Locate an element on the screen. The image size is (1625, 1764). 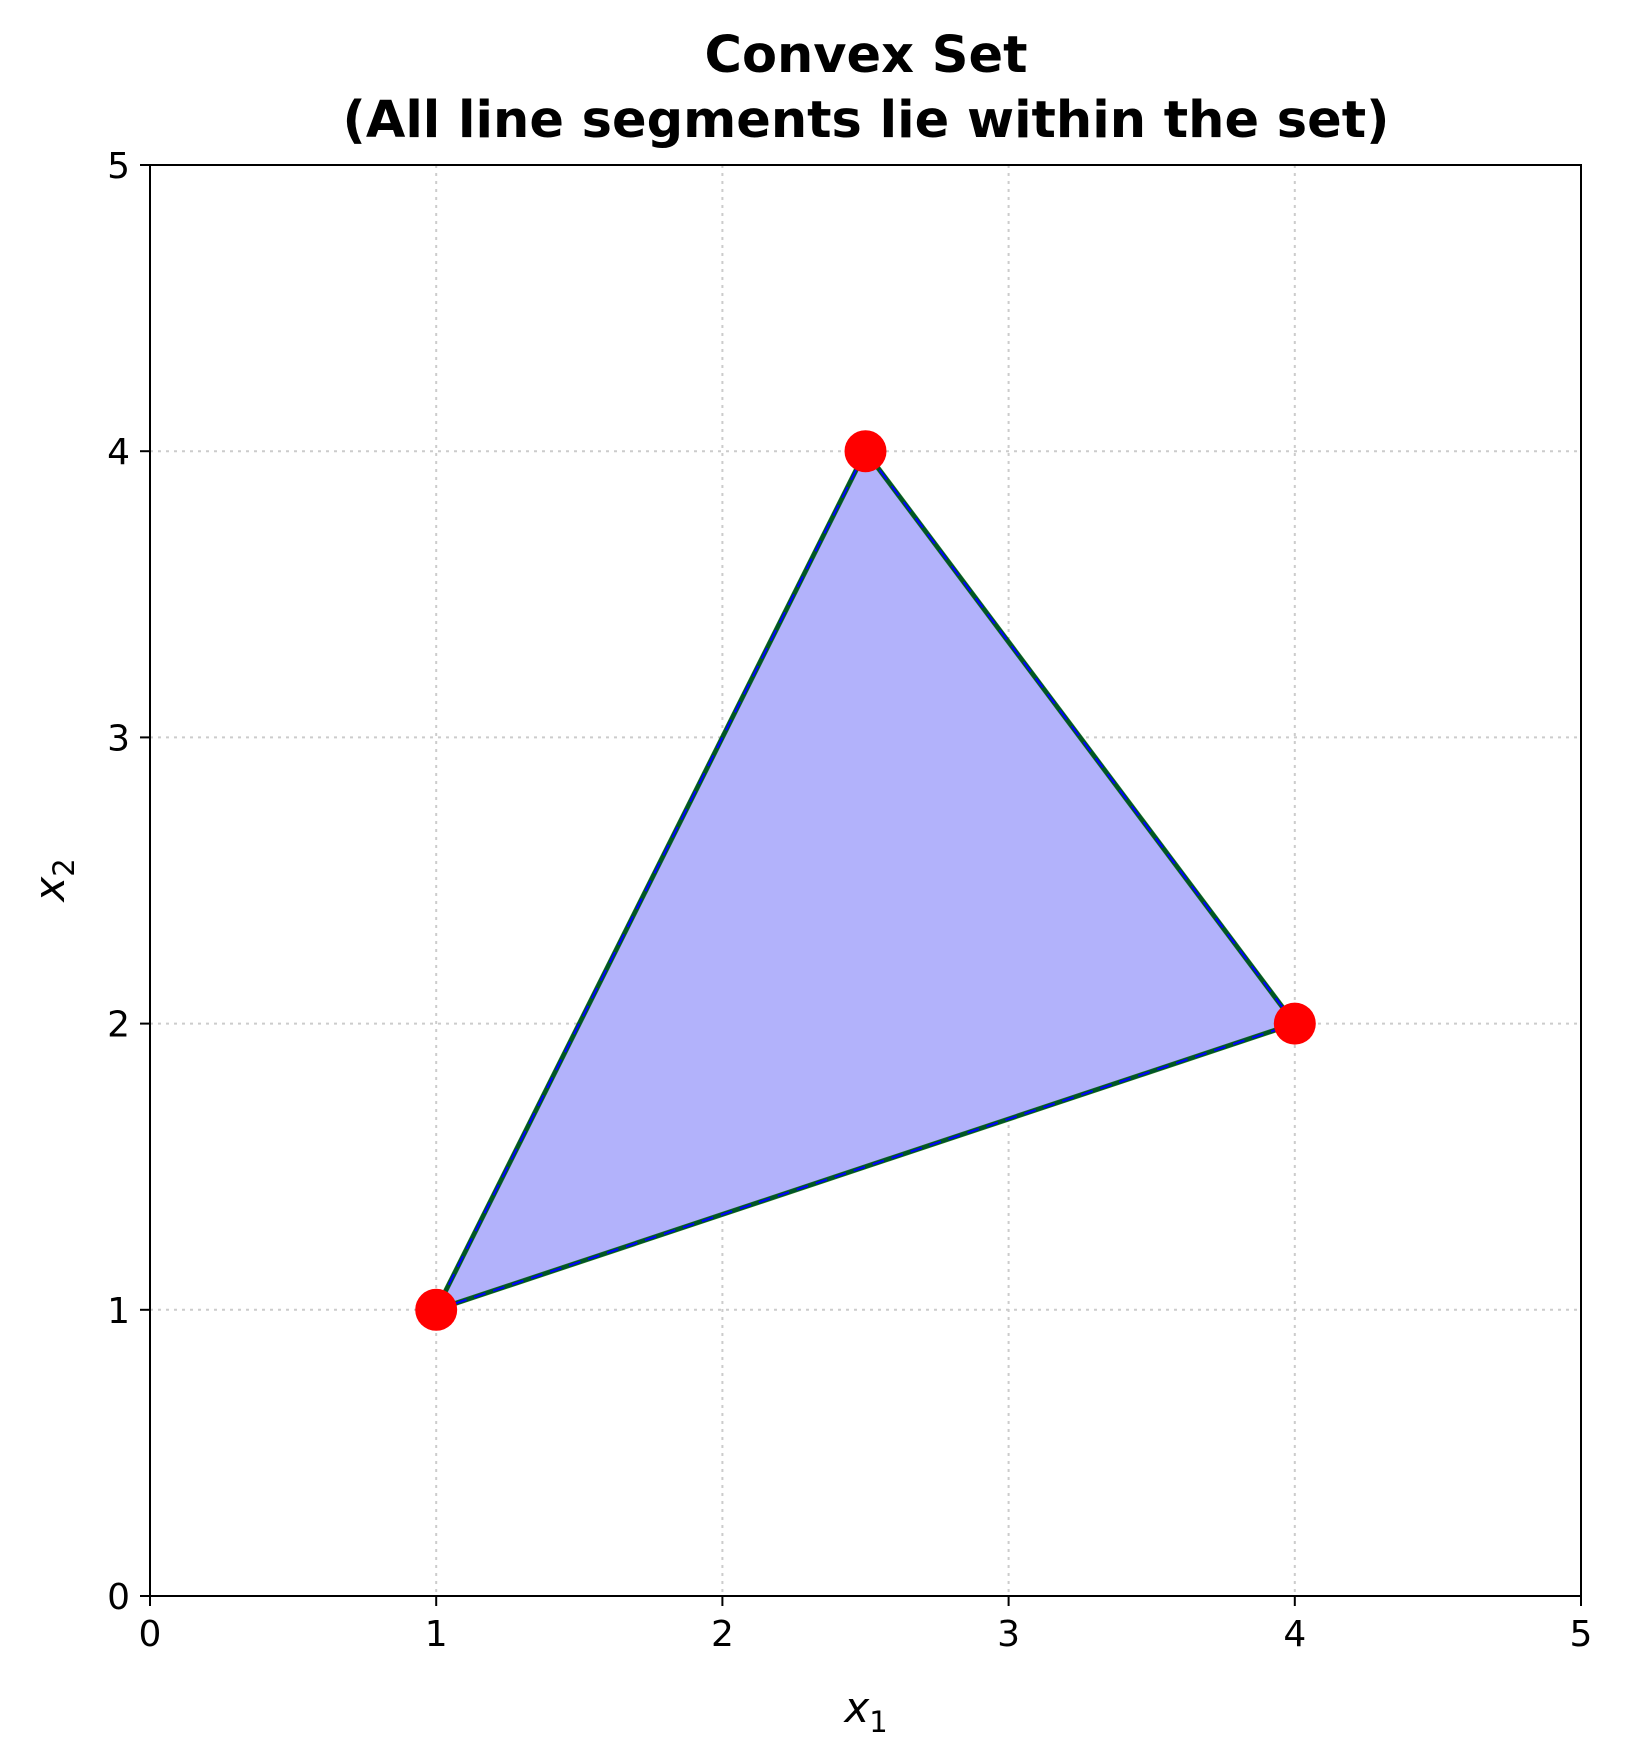
chart-title-line2: (All line segments lie within the set) is located at coordinates (866, 120).